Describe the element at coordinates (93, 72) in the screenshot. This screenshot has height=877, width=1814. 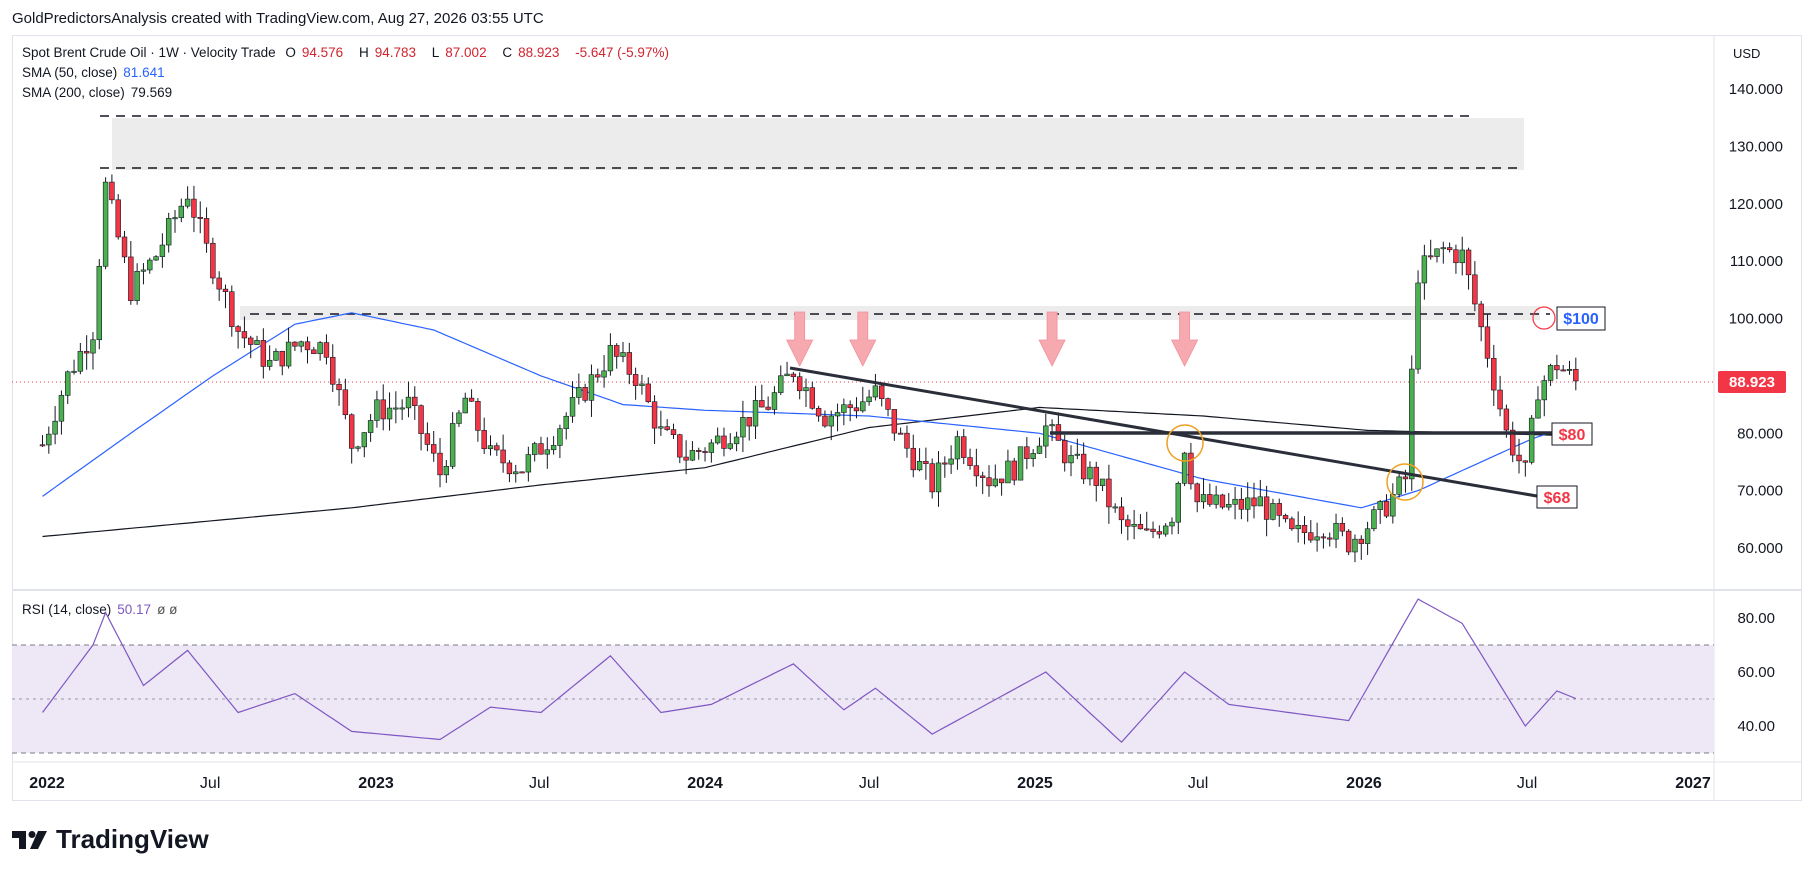
I see `sma50-legend: SMA (50, close) 81.641` at that location.